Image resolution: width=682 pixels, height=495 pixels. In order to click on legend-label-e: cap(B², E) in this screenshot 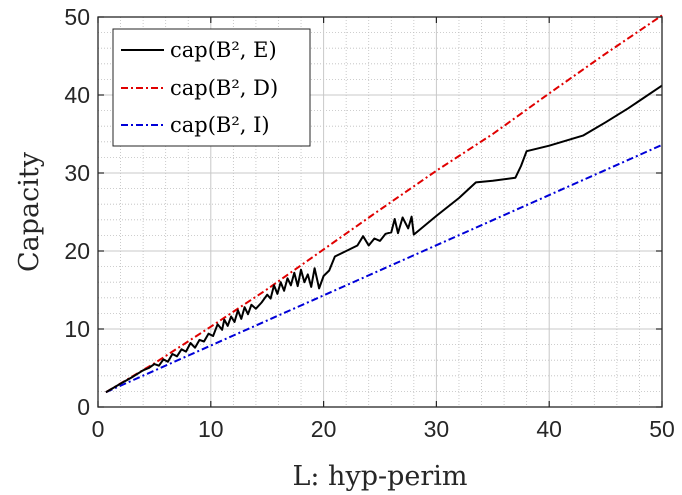, I will do `click(223, 50)`.